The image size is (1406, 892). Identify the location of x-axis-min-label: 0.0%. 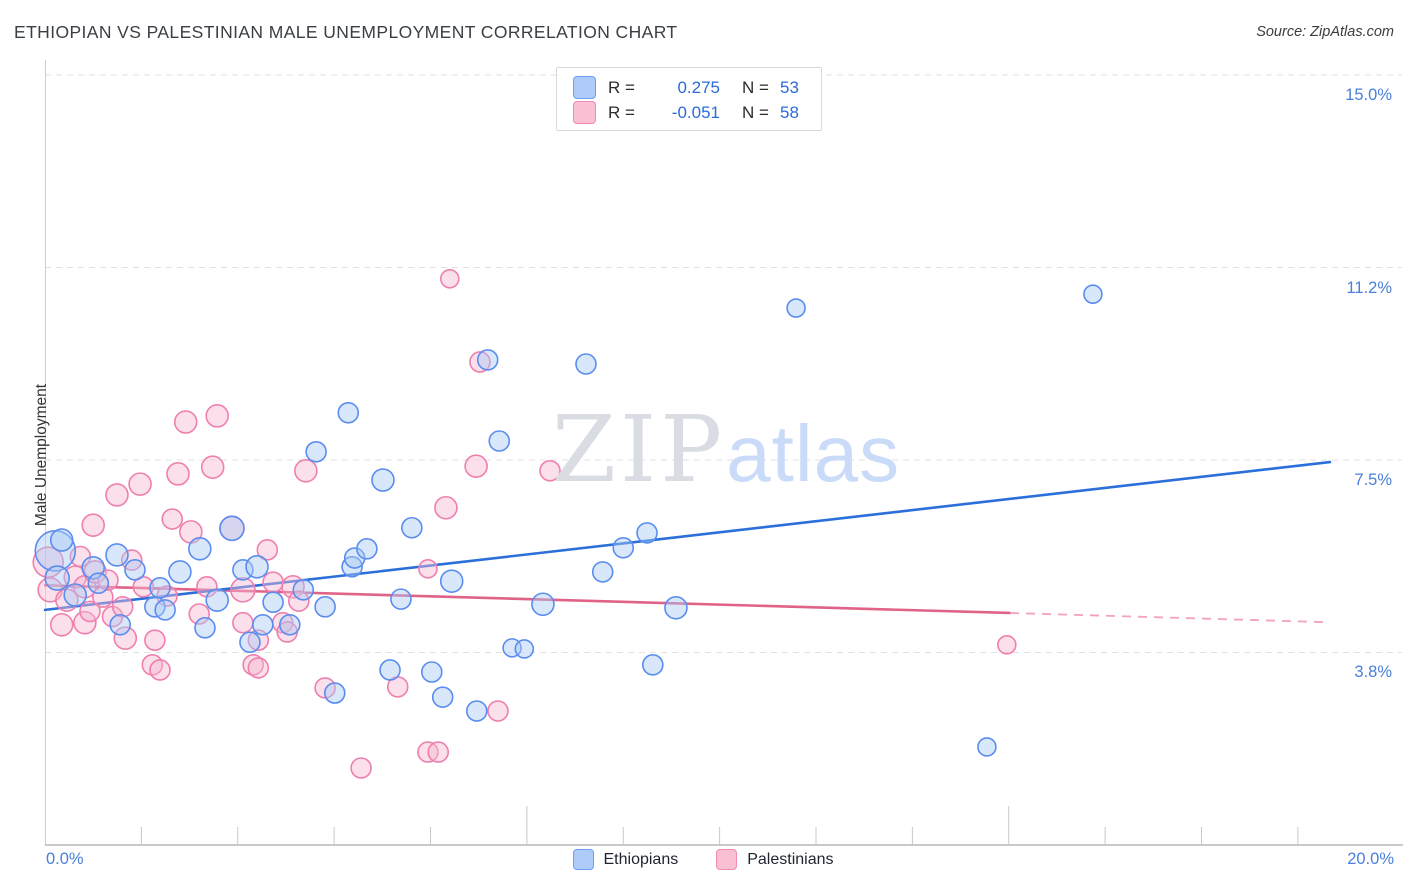
(65, 859).